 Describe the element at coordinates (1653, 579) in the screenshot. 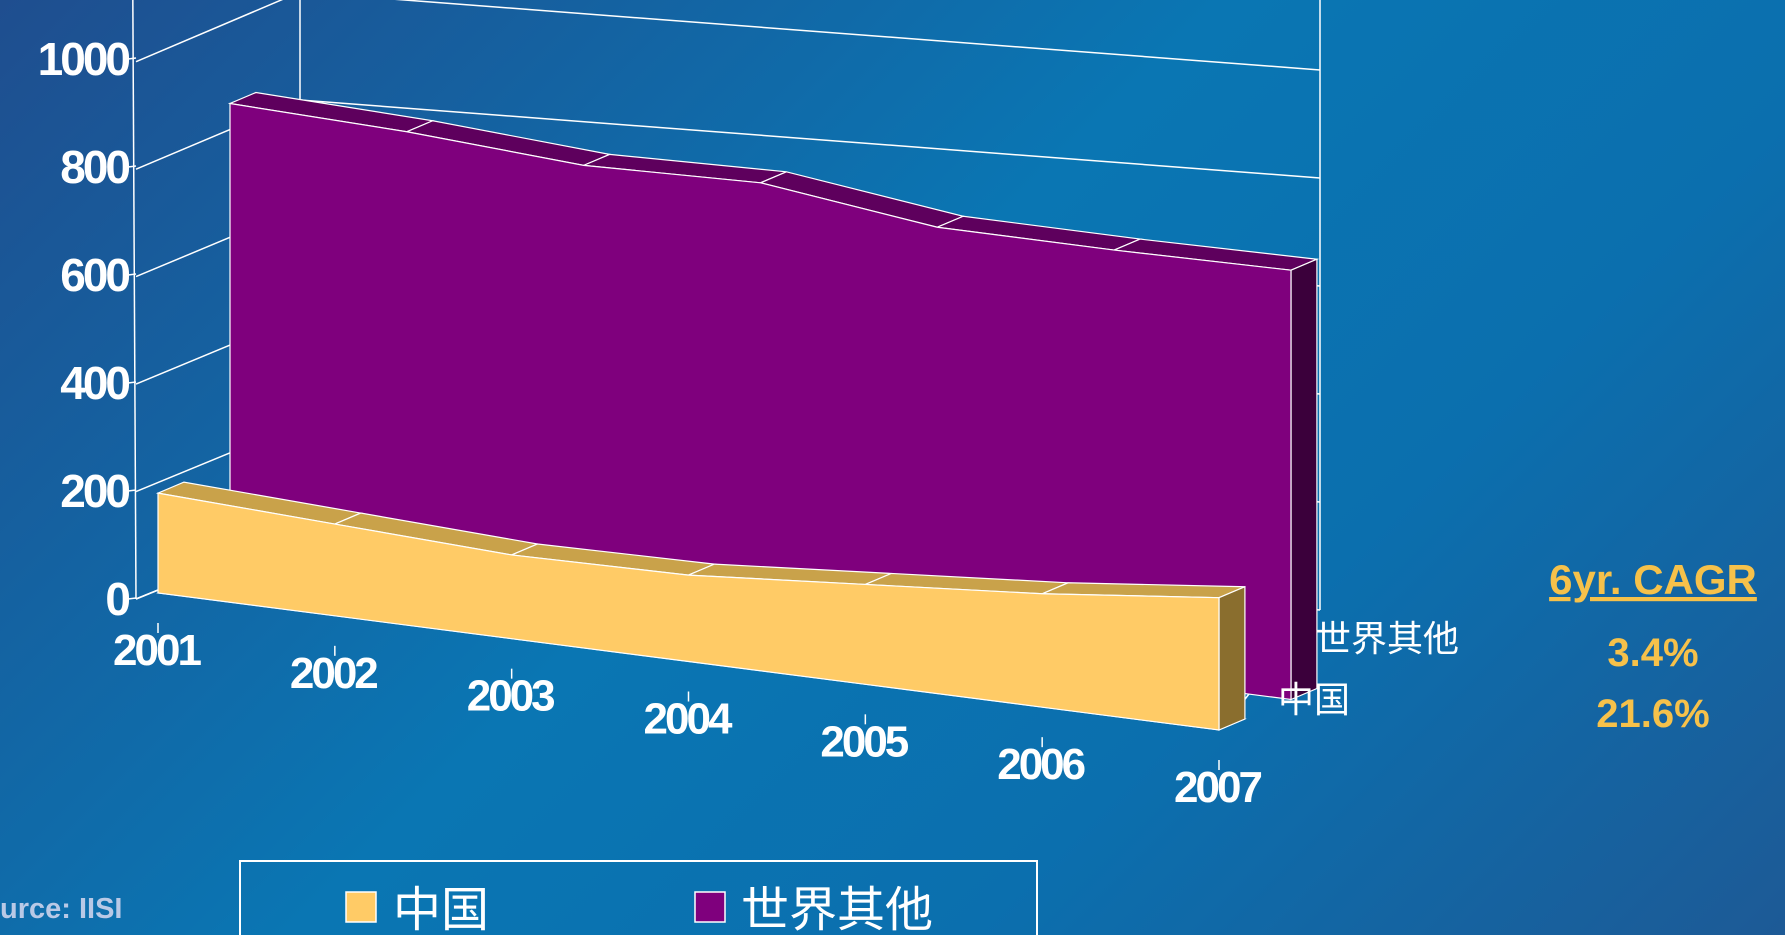

I see `cagr-title: 6yr. CAGR` at that location.